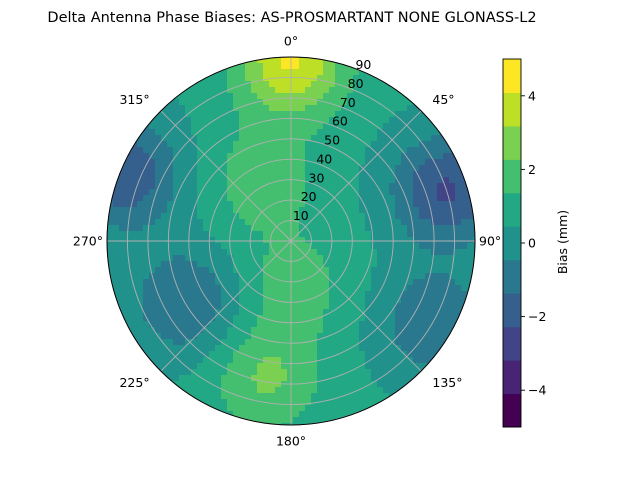 The height and width of the screenshot is (480, 640). Describe the element at coordinates (363, 64) in the screenshot. I see `radial-tick-label: 90` at that location.